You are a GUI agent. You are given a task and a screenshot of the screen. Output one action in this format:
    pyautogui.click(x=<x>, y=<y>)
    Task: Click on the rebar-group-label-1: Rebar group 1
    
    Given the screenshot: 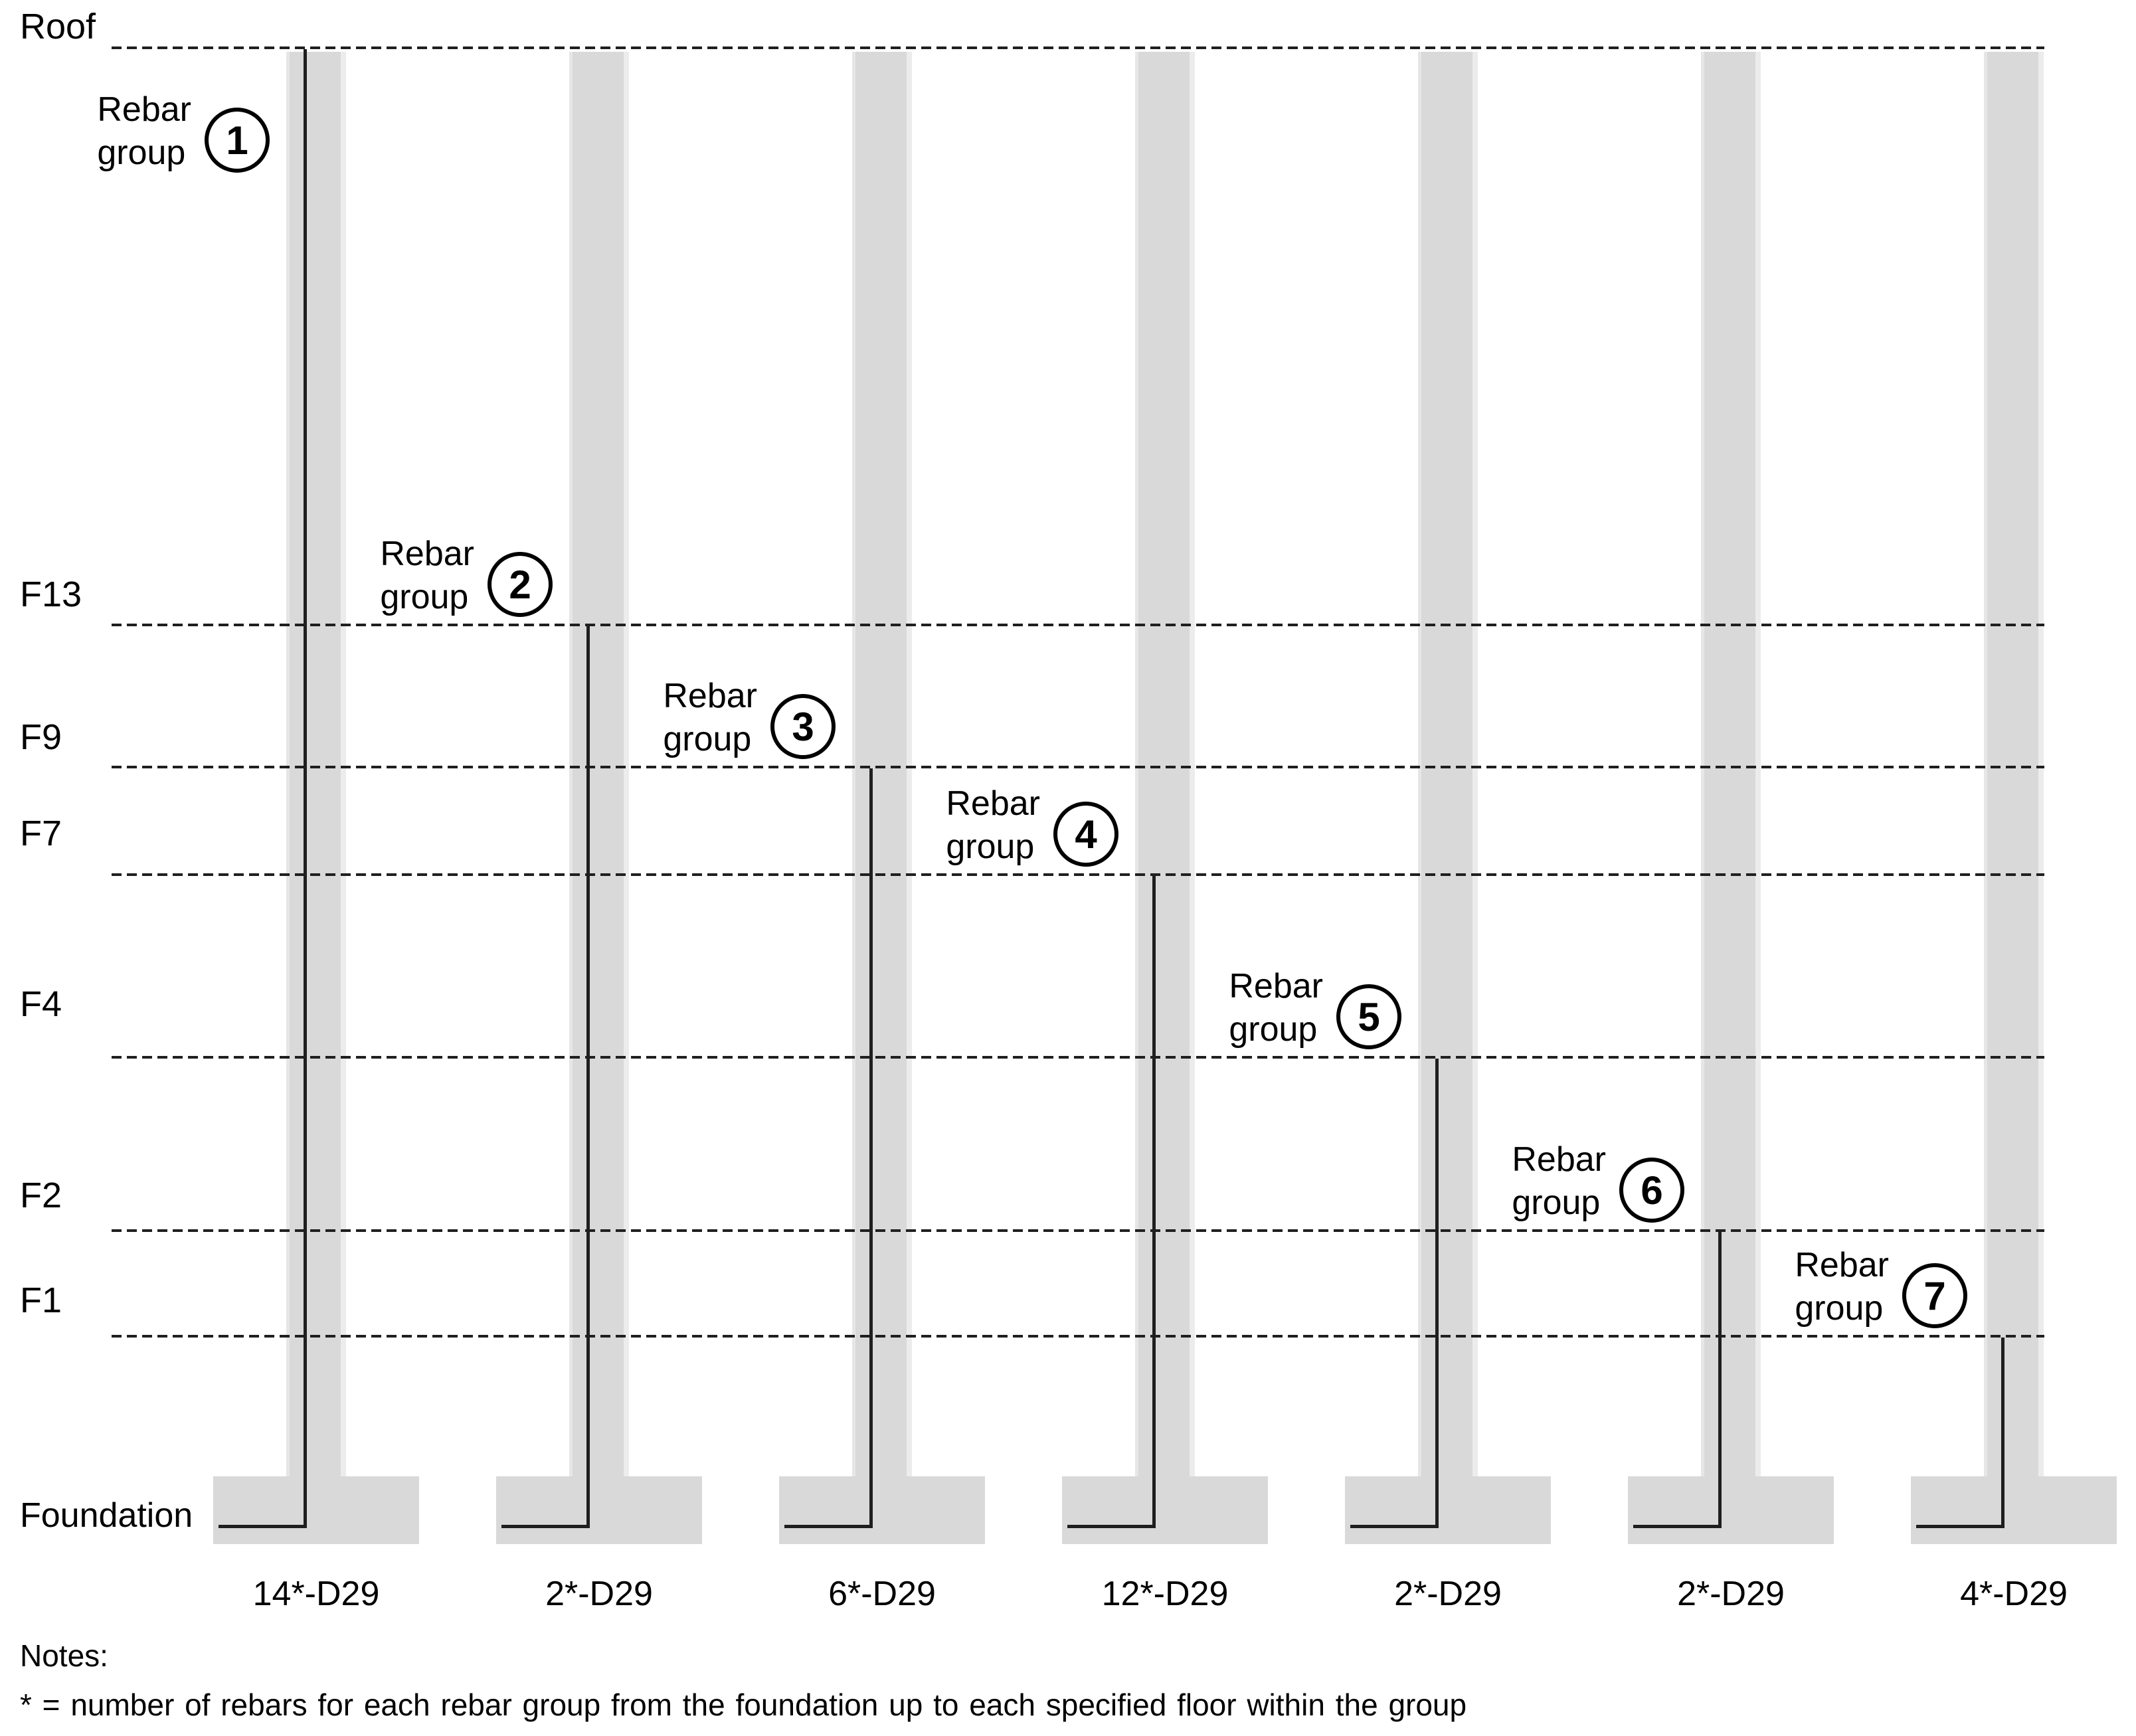 What is the action you would take?
    pyautogui.click(x=183, y=132)
    